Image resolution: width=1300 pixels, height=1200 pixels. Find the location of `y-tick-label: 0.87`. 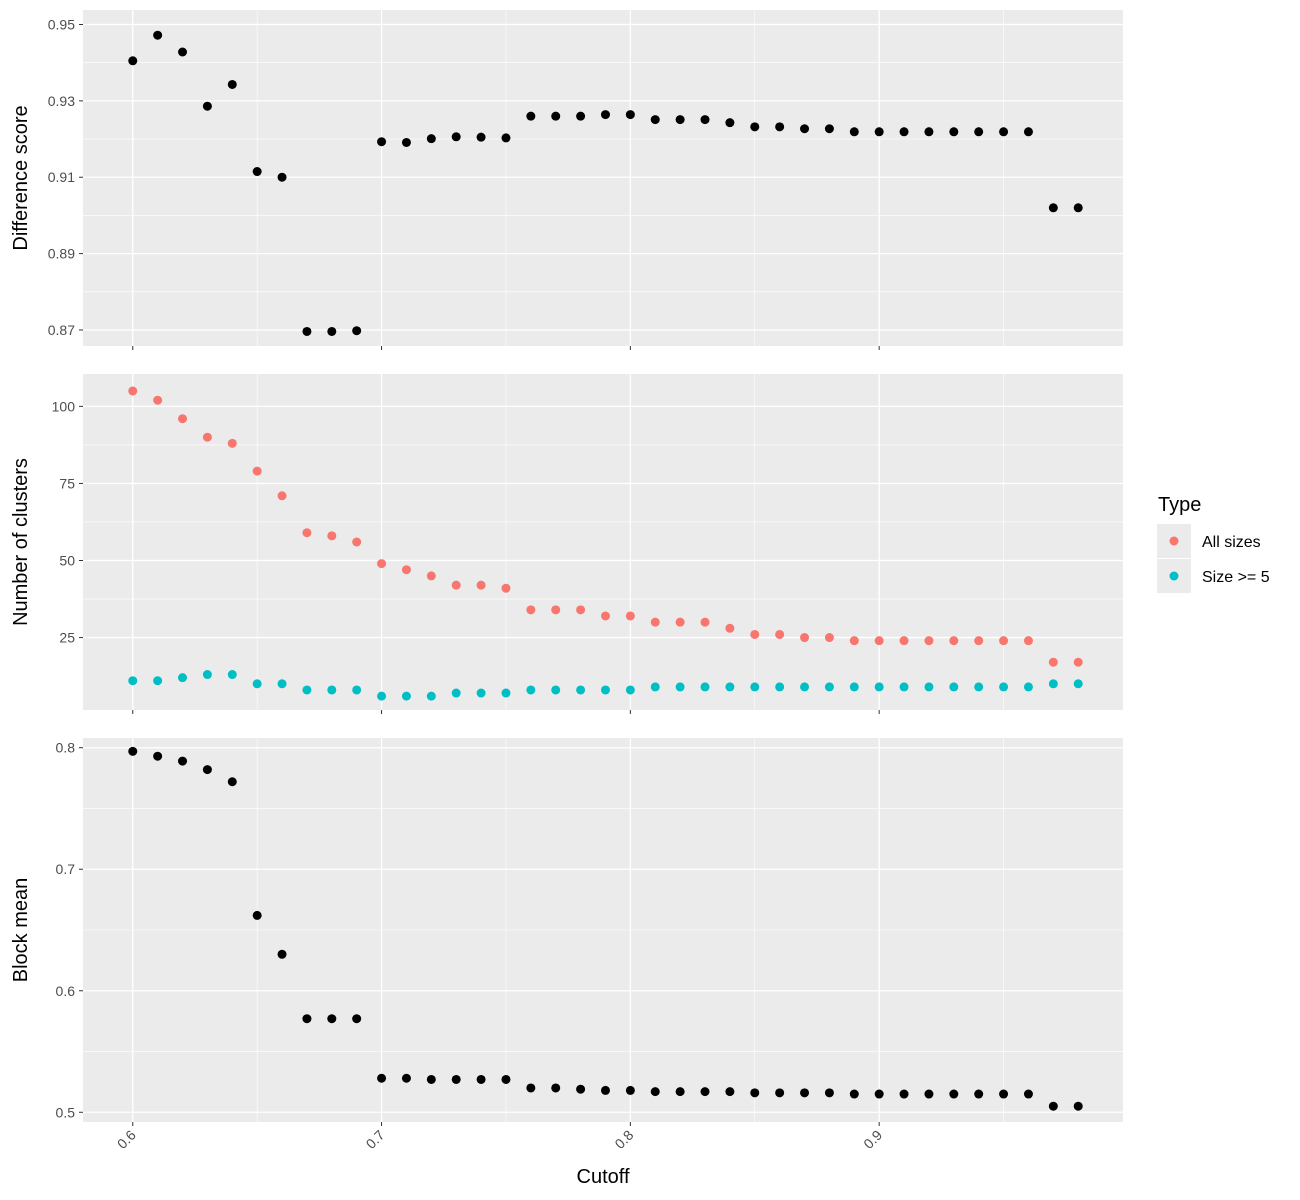

y-tick-label: 0.87 is located at coordinates (61, 330).